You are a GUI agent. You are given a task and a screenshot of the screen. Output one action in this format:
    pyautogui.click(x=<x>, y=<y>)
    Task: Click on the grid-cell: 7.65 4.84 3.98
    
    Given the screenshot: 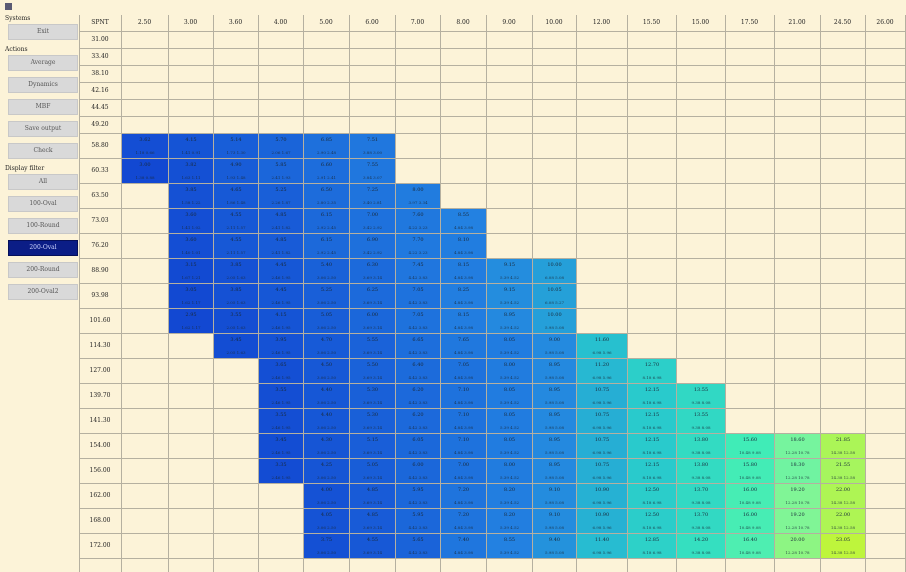 What is the action you would take?
    pyautogui.click(x=463, y=346)
    